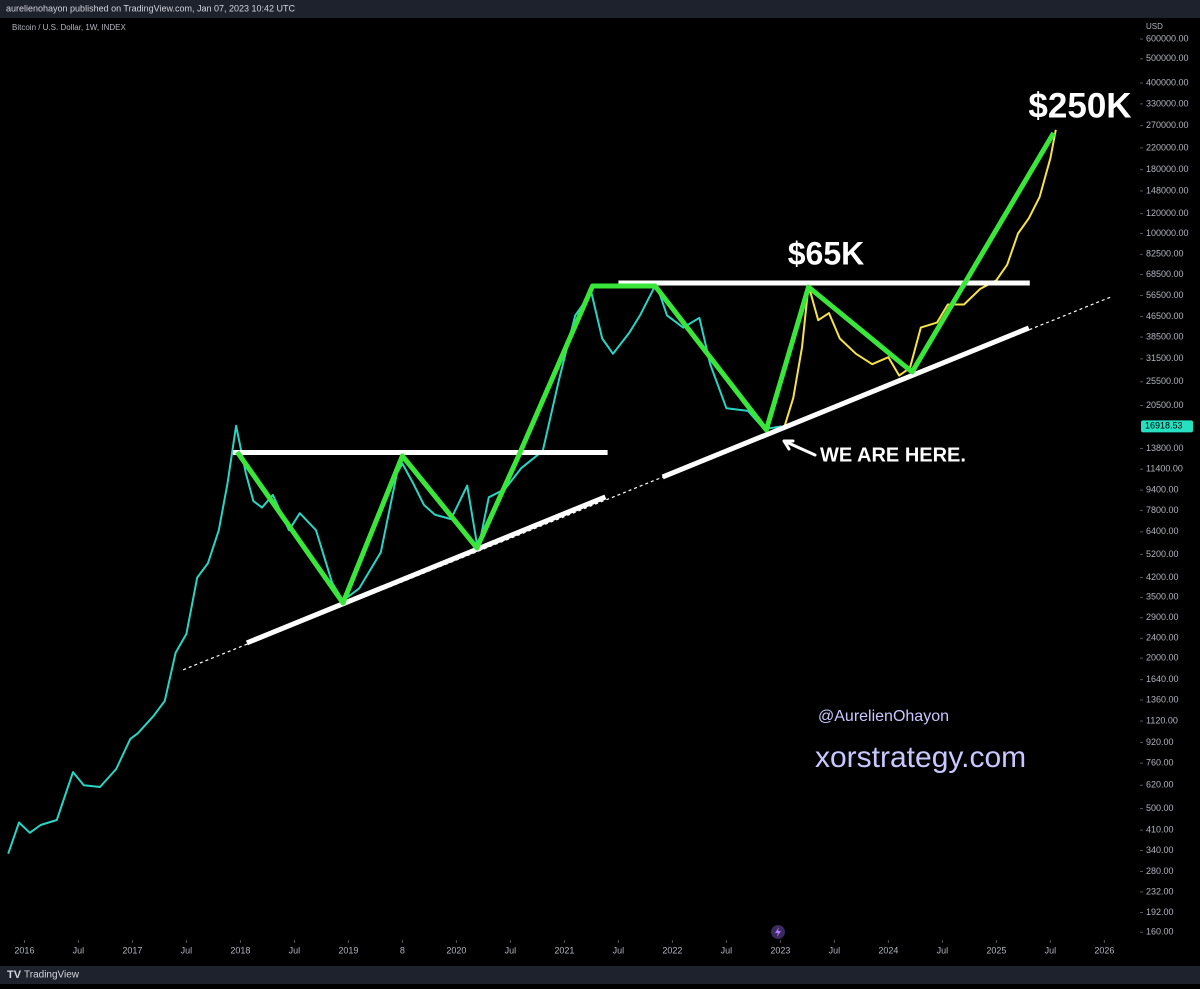  What do you see at coordinates (1160, 850) in the screenshot?
I see `y-tick-label: 340.00` at bounding box center [1160, 850].